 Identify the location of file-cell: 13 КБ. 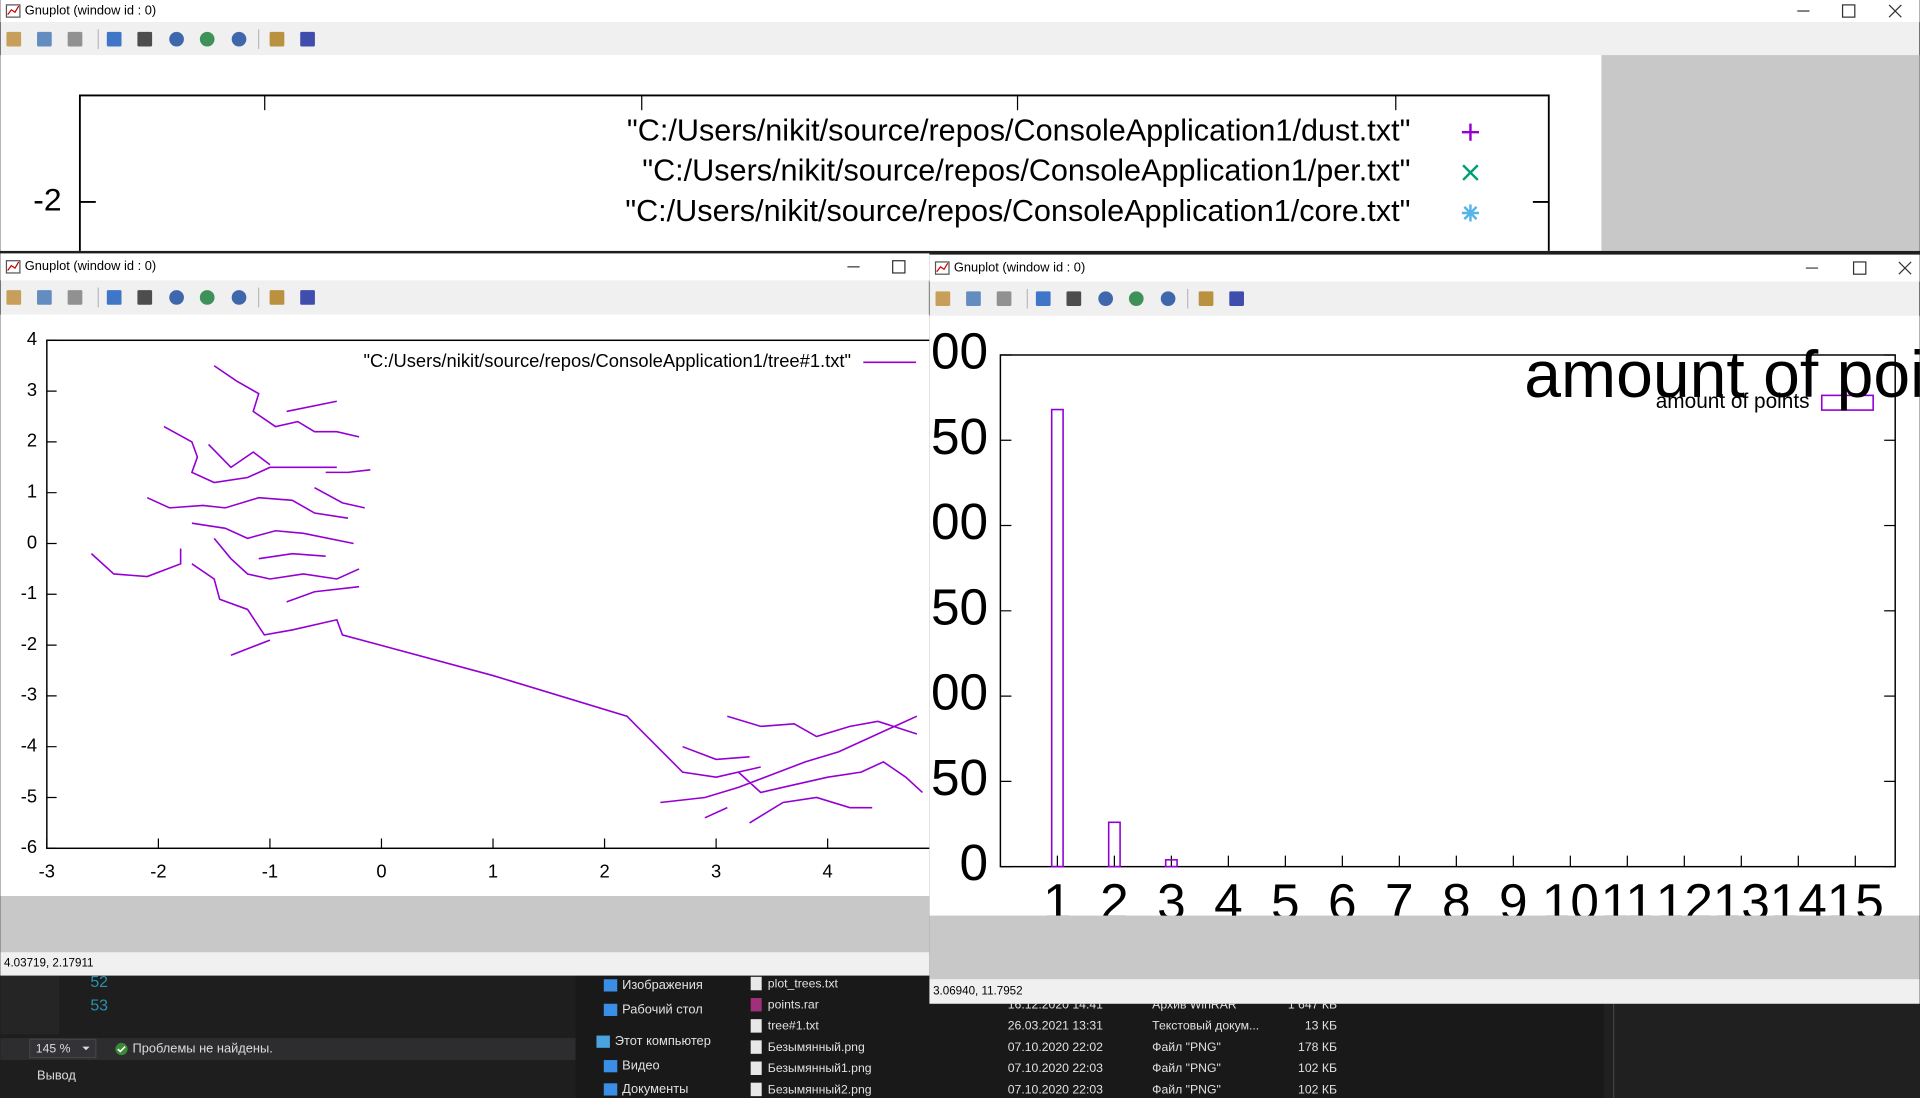
(1321, 1026).